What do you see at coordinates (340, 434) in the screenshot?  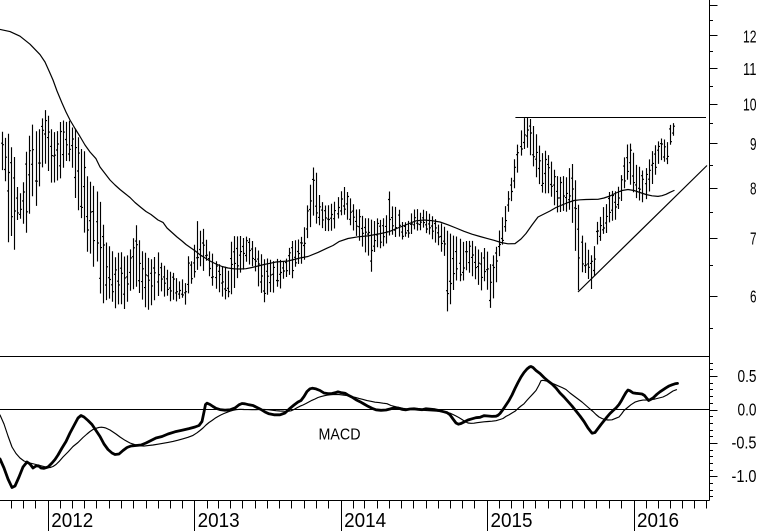 I see `svg-text: MACD` at bounding box center [340, 434].